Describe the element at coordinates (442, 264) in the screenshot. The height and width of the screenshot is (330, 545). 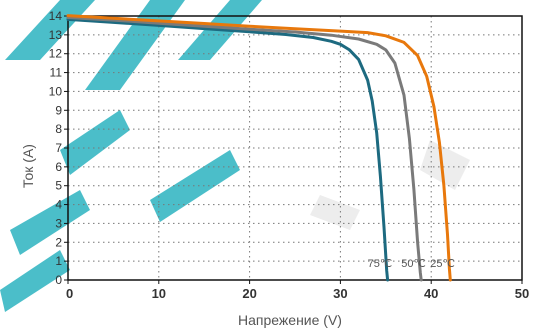
I see `temperature-annotation: 25℃` at that location.